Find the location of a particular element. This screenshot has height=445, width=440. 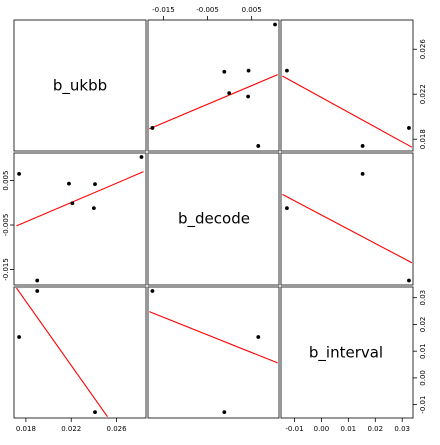

diagonal-label-b_ukbb: b_ukbb is located at coordinates (80, 86).